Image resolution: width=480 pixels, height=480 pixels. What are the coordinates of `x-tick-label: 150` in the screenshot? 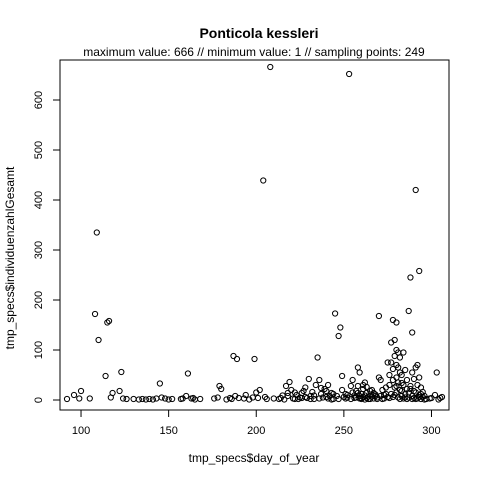 It's located at (168, 431).